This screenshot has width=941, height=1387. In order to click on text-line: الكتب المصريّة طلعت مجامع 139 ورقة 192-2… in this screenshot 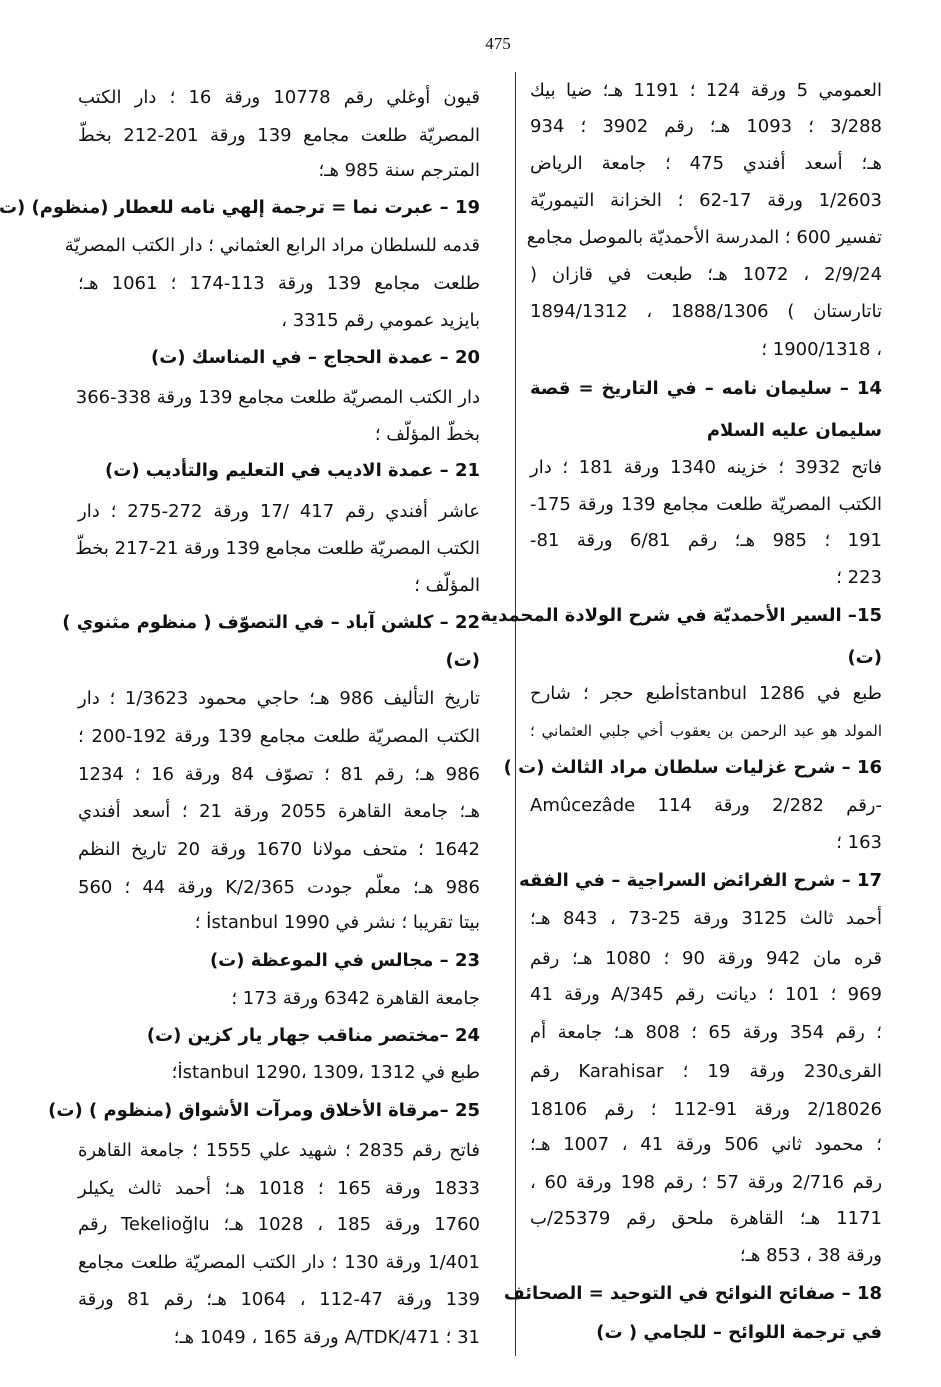, I will do `click(279, 736)`.